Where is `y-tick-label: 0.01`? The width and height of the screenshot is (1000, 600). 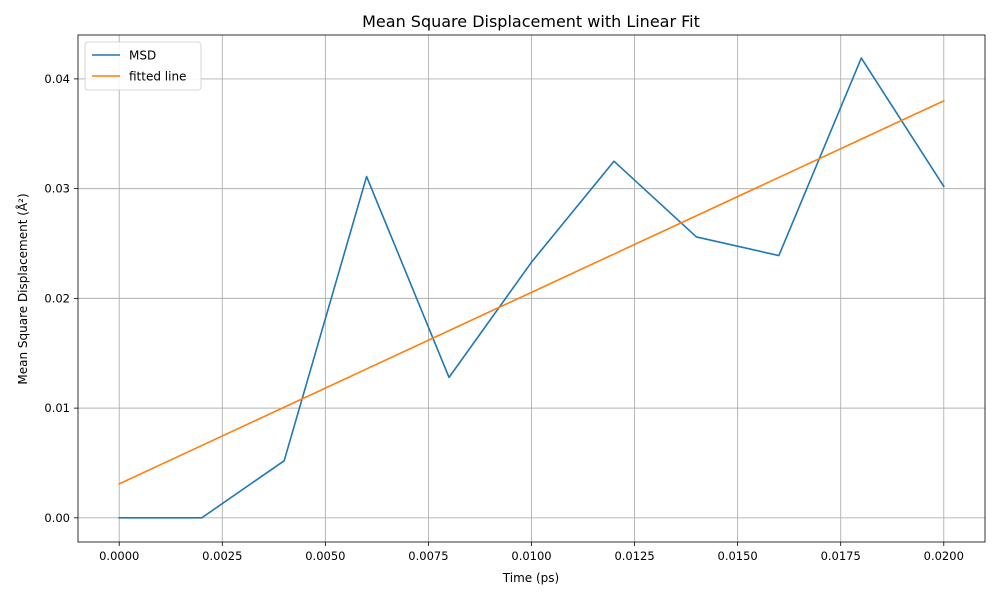 y-tick-label: 0.01 is located at coordinates (57, 408).